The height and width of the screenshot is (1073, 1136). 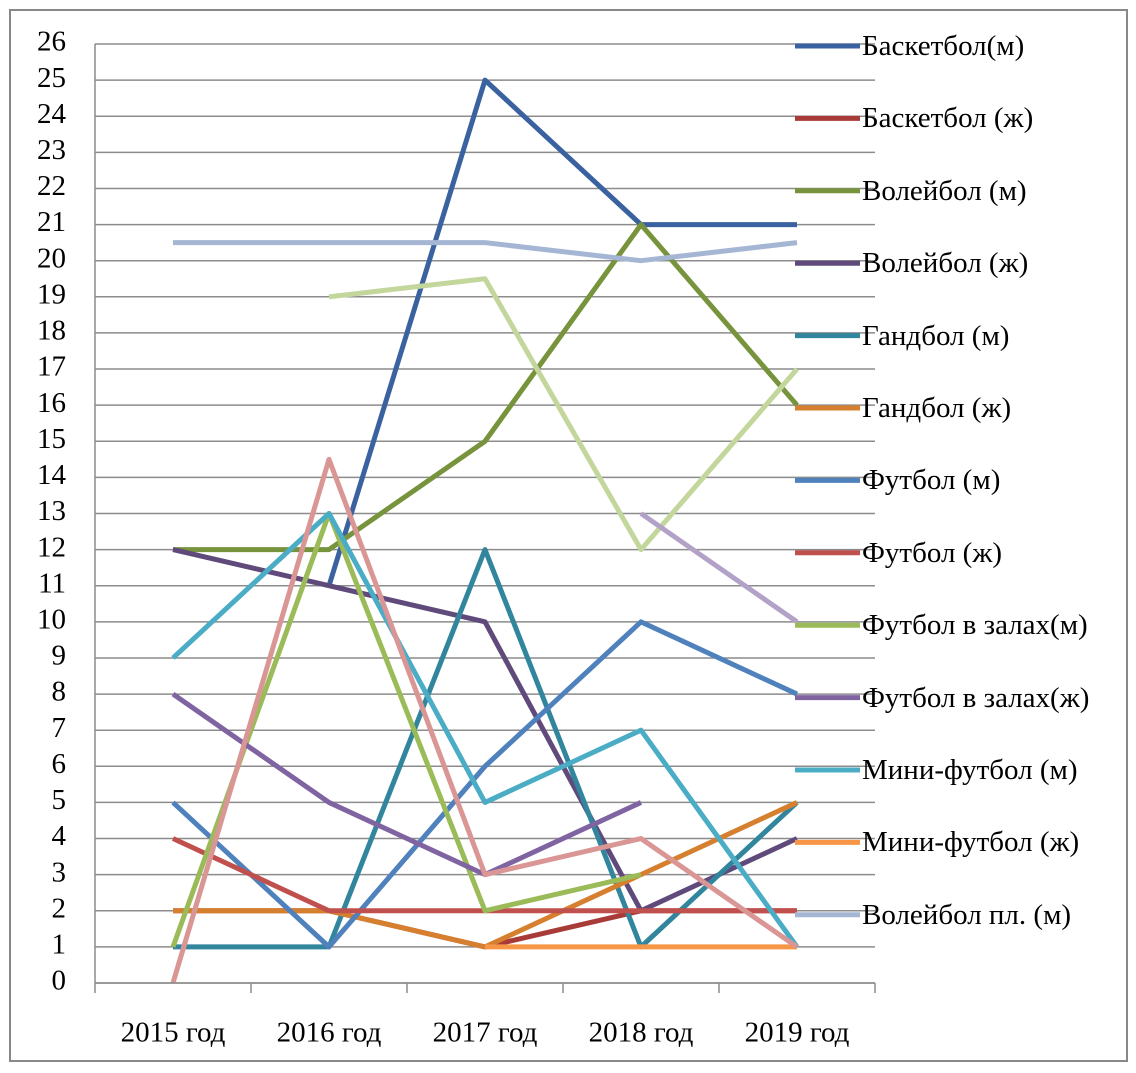 I want to click on y-tick-label: 7, so click(x=59, y=728).